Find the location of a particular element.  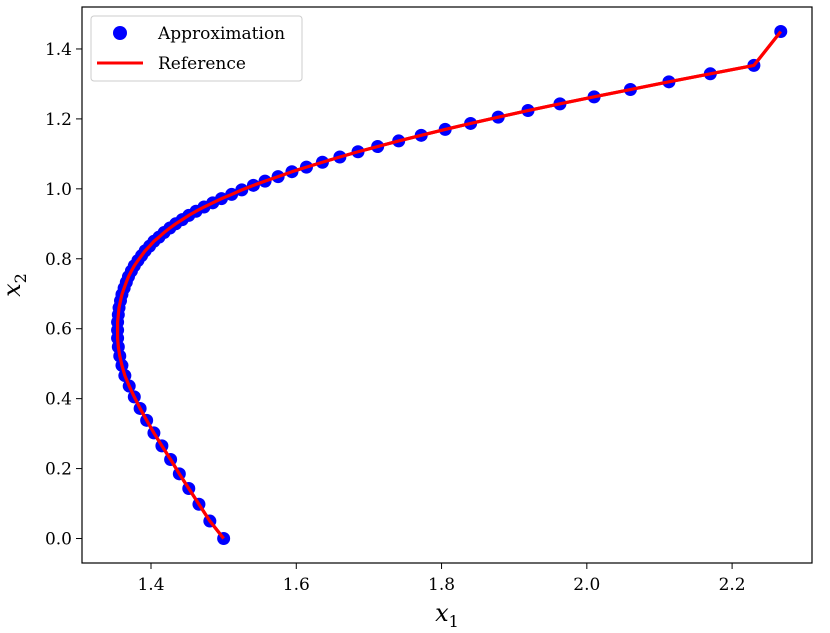

x-tick-label: 2.2 is located at coordinates (732, 585).